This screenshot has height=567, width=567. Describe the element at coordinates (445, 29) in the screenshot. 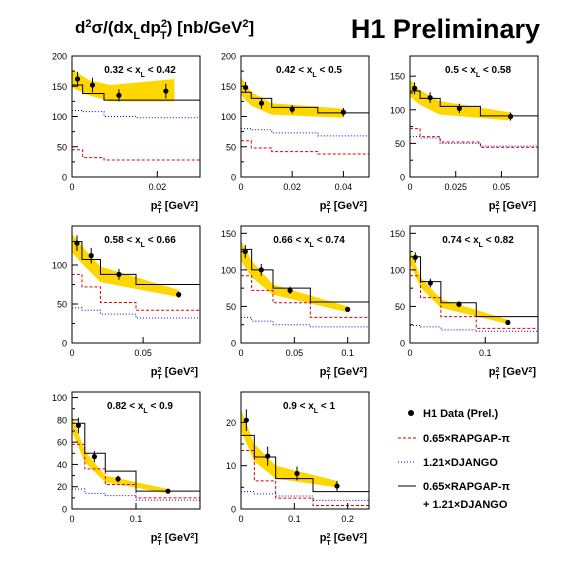

I see `collaboration-title: H1 Preliminary` at that location.